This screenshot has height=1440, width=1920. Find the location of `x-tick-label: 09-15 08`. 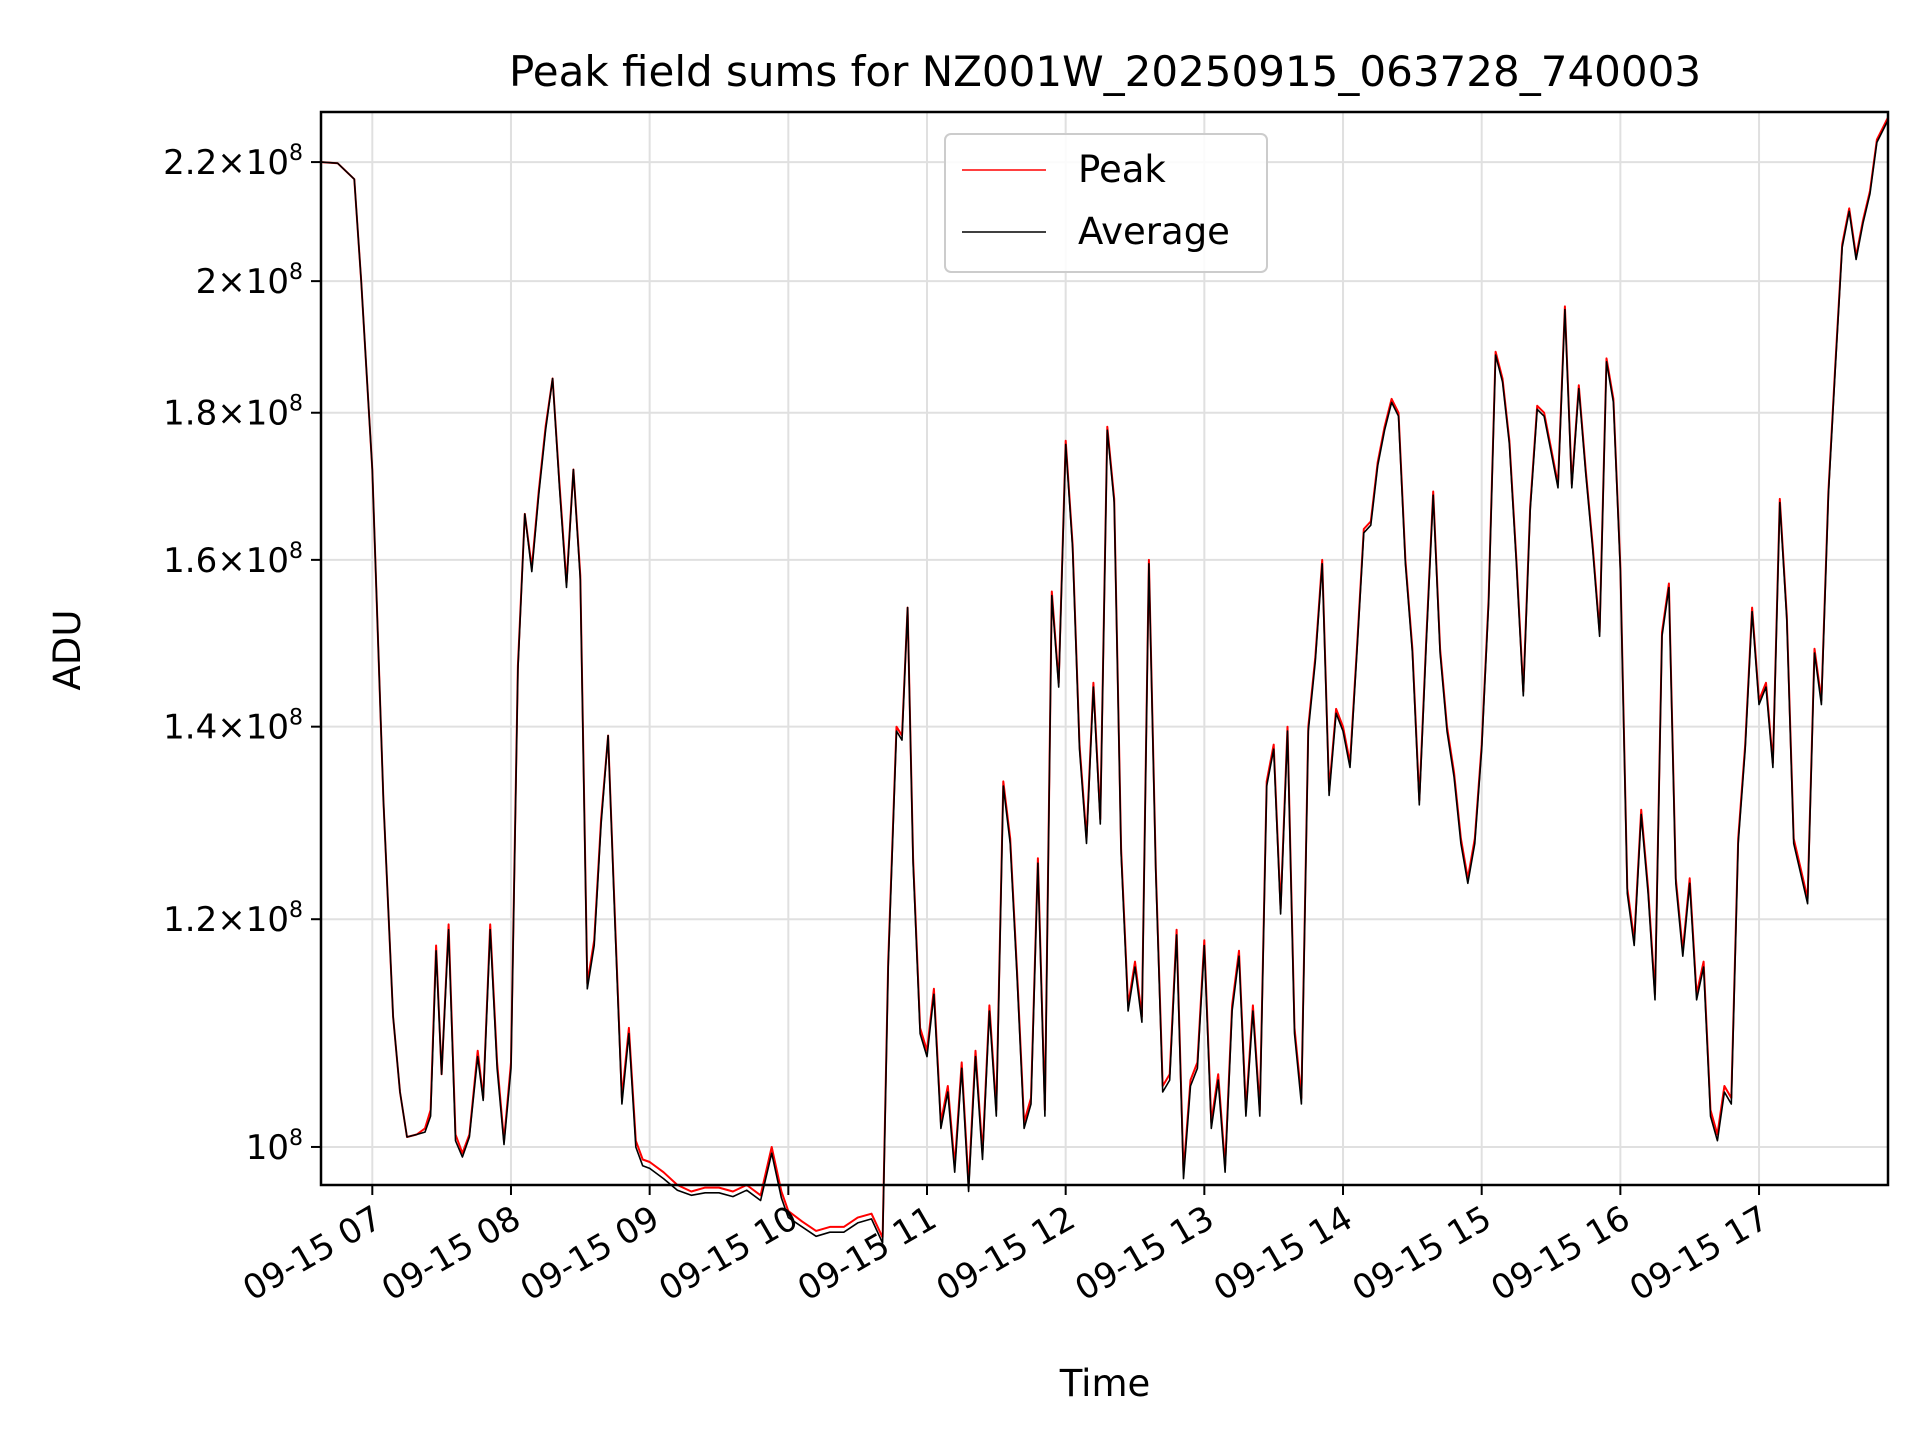

x-tick-label: 09-15 08 is located at coordinates (451, 1253).